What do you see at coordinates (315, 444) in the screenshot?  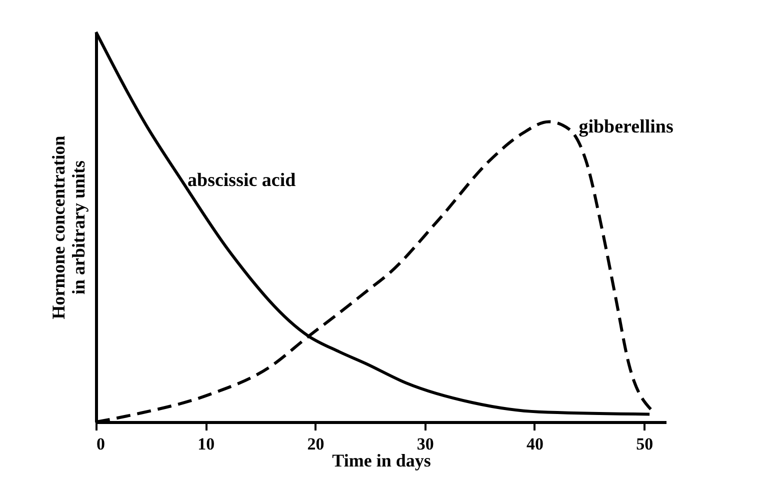 I see `x-tick-label: 20` at bounding box center [315, 444].